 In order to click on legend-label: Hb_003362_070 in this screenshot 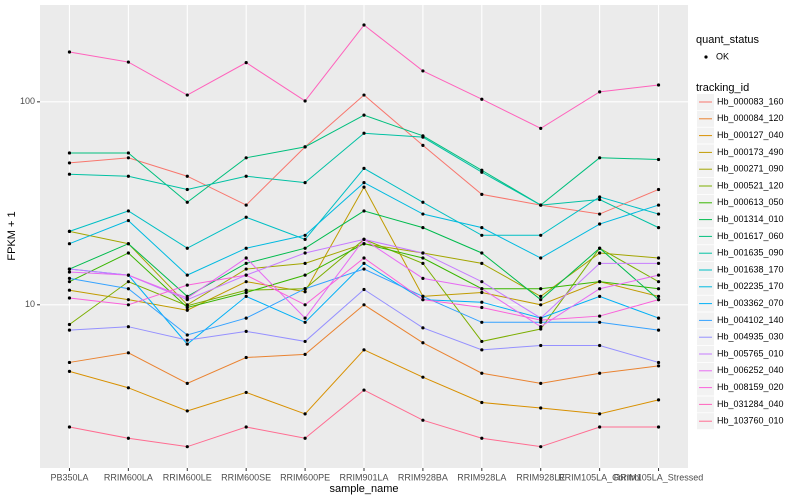, I will do `click(750, 303)`.